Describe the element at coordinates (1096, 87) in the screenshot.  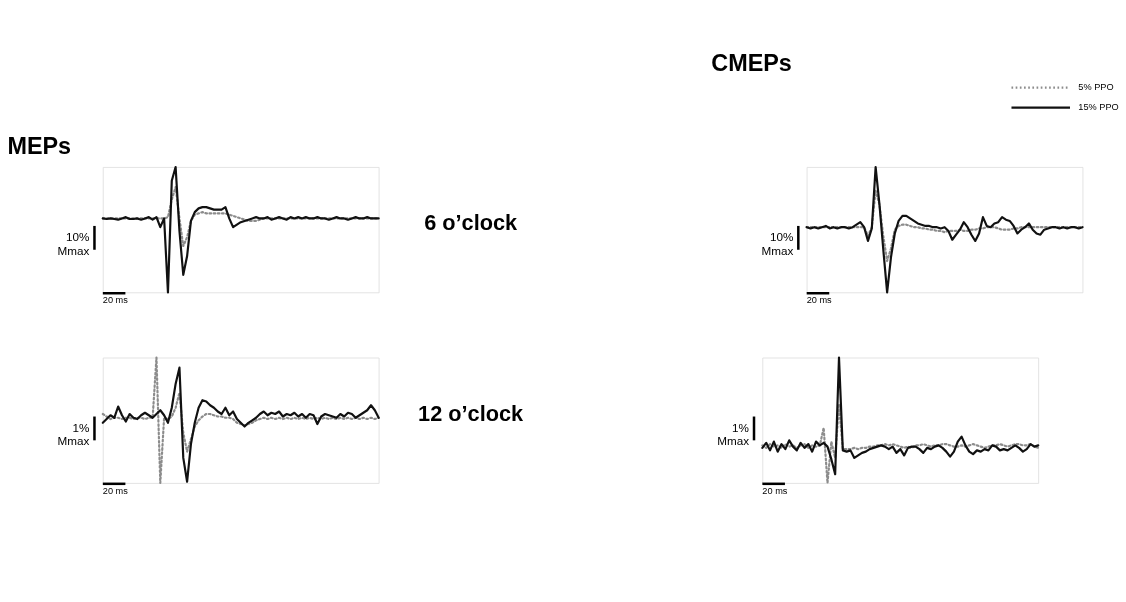
I see `text: 5% PPO` at that location.